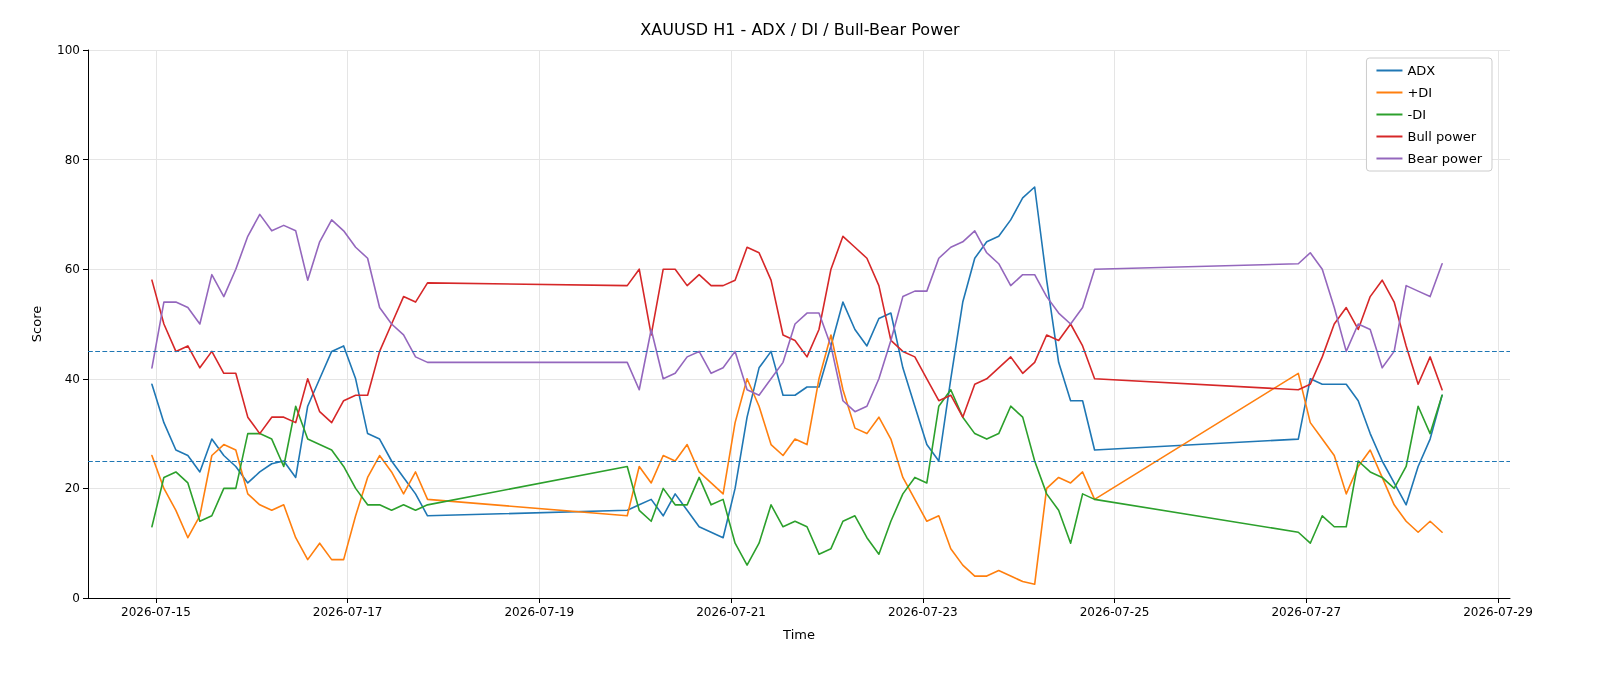  I want to click on legend-label: ADX, so click(1421, 70).